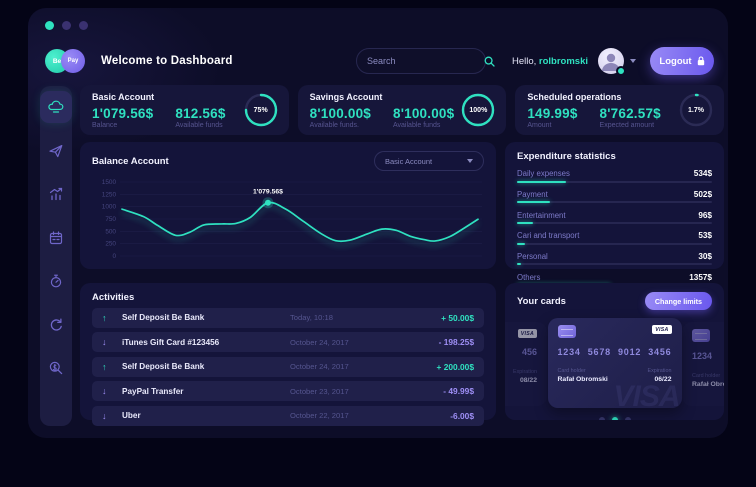  What do you see at coordinates (478, 110) in the screenshot?
I see `percent-ring-label: 100%` at bounding box center [478, 110].